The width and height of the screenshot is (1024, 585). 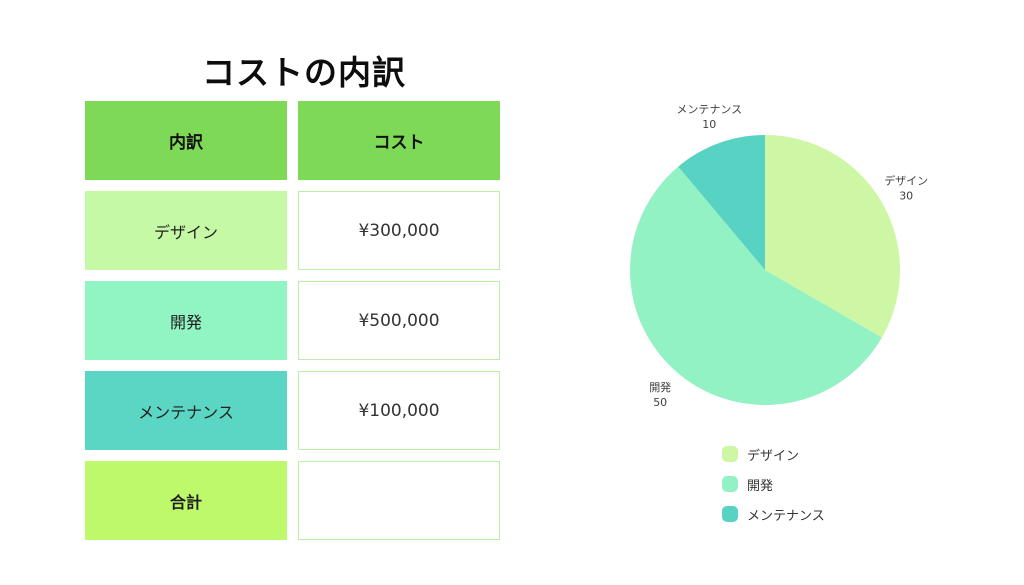 I want to click on table-row-value, so click(x=399, y=500).